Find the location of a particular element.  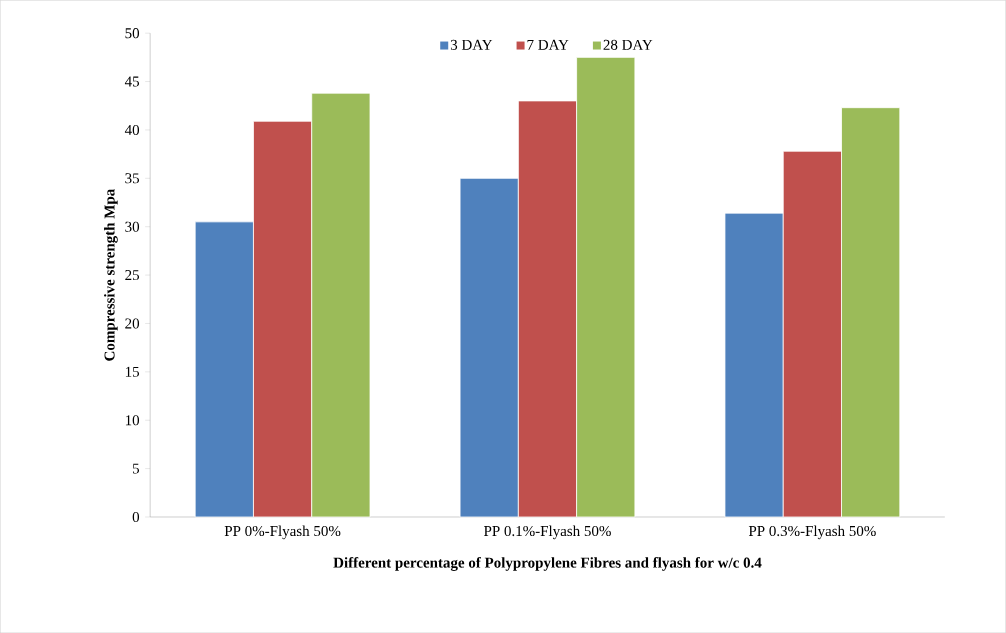

legend-label: 7 DAY is located at coordinates (548, 44).